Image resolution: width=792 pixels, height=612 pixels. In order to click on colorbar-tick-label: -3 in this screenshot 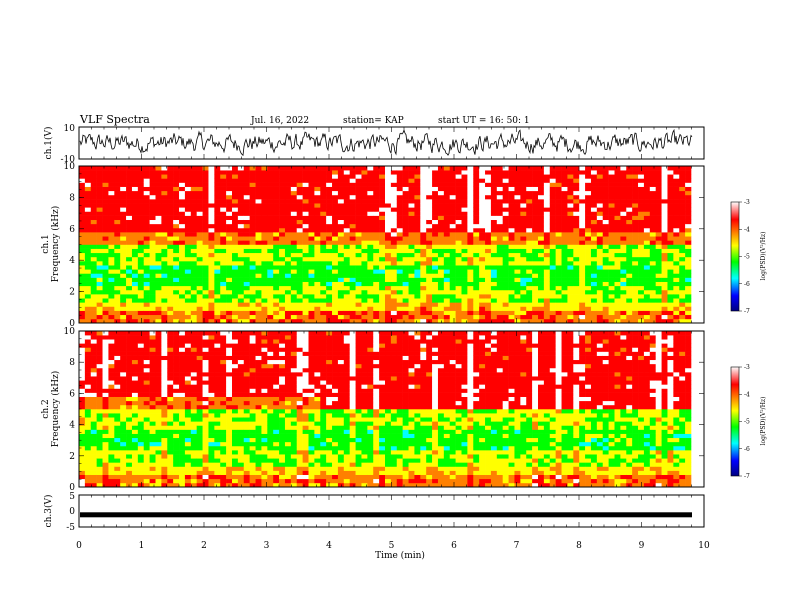, I will do `click(747, 202)`.